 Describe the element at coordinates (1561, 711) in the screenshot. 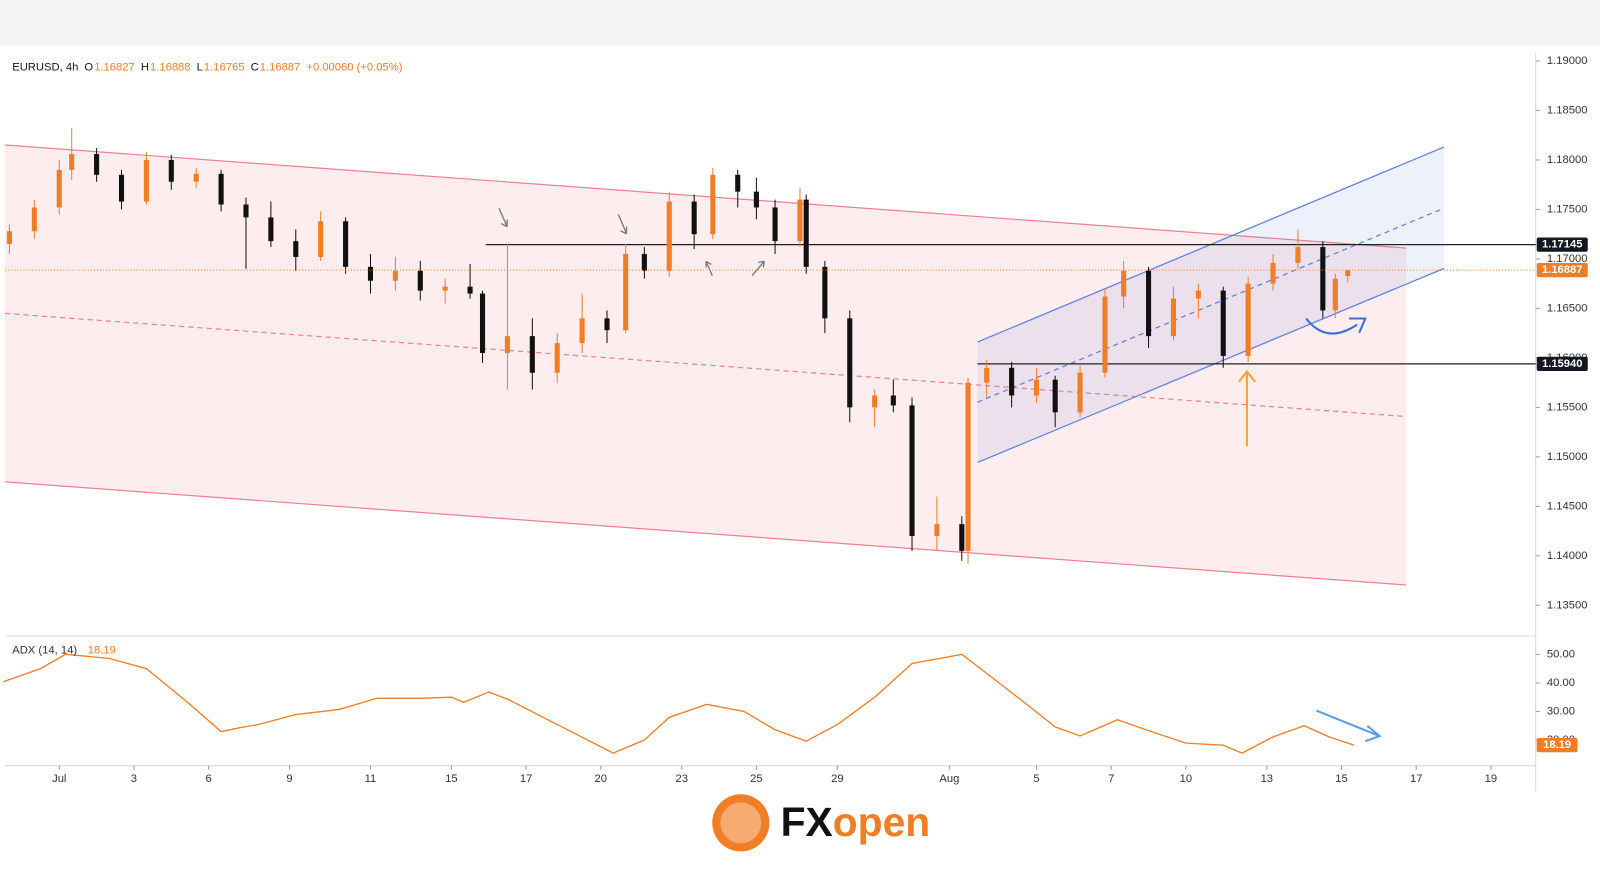

I see `adx-y-tick-label: 30.00` at that location.